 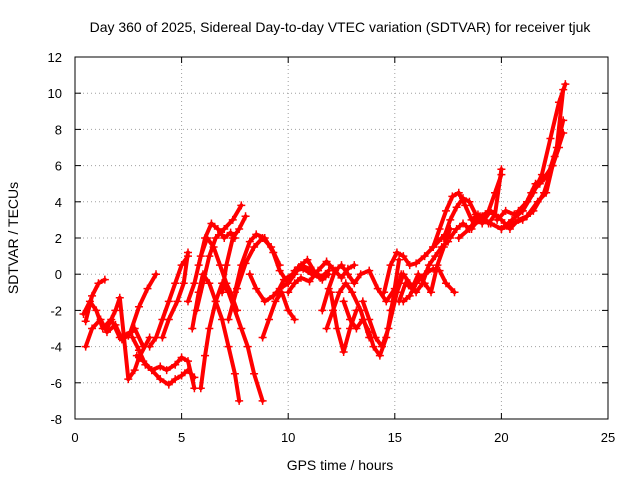 What do you see at coordinates (58, 238) in the screenshot?
I see `y-tick-label: 2` at bounding box center [58, 238].